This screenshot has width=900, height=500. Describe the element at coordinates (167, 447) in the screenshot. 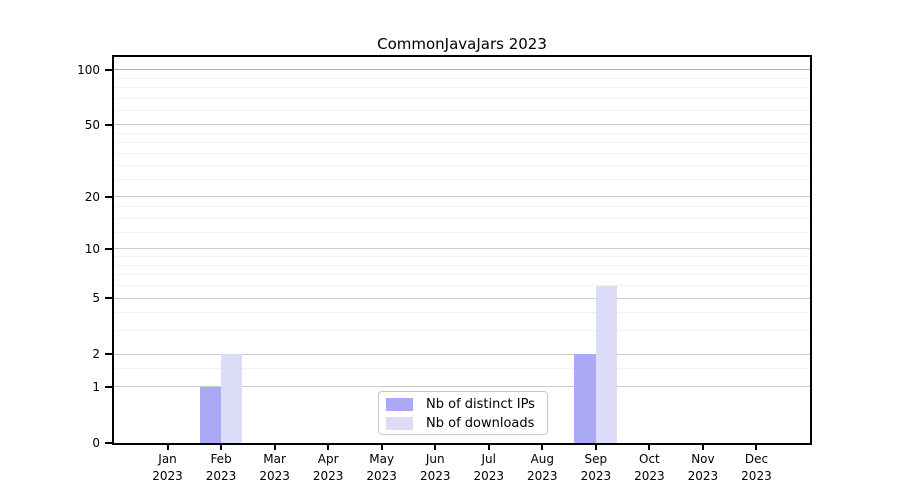

I see `x-tick-mark-jan` at that location.